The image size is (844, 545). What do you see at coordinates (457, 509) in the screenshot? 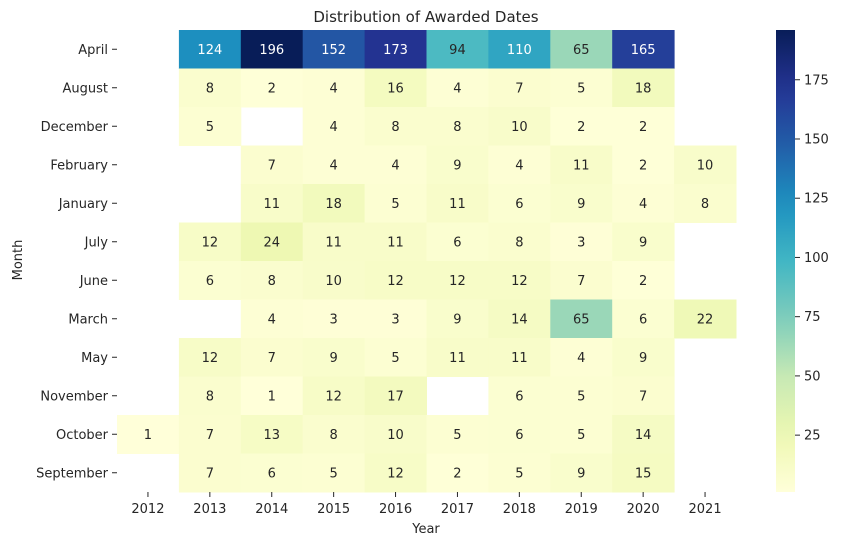
I see `x-tick-label: 2017` at bounding box center [457, 509].